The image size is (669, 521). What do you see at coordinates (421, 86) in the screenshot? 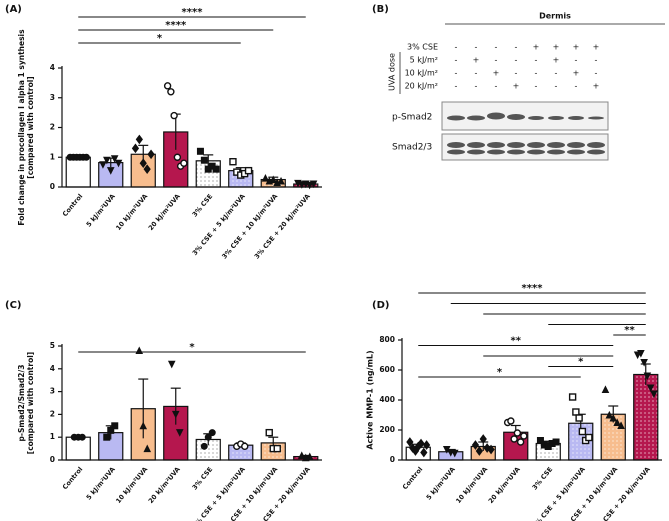
I see `row-label: 20 kJ/m²` at bounding box center [421, 86].